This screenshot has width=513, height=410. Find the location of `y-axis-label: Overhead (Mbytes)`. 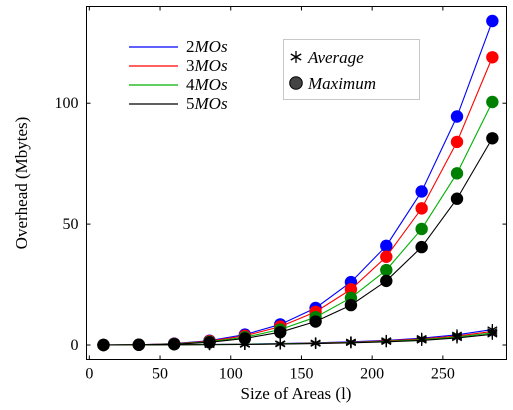

y-axis-label: Overhead (Mbytes) is located at coordinates (21, 183).